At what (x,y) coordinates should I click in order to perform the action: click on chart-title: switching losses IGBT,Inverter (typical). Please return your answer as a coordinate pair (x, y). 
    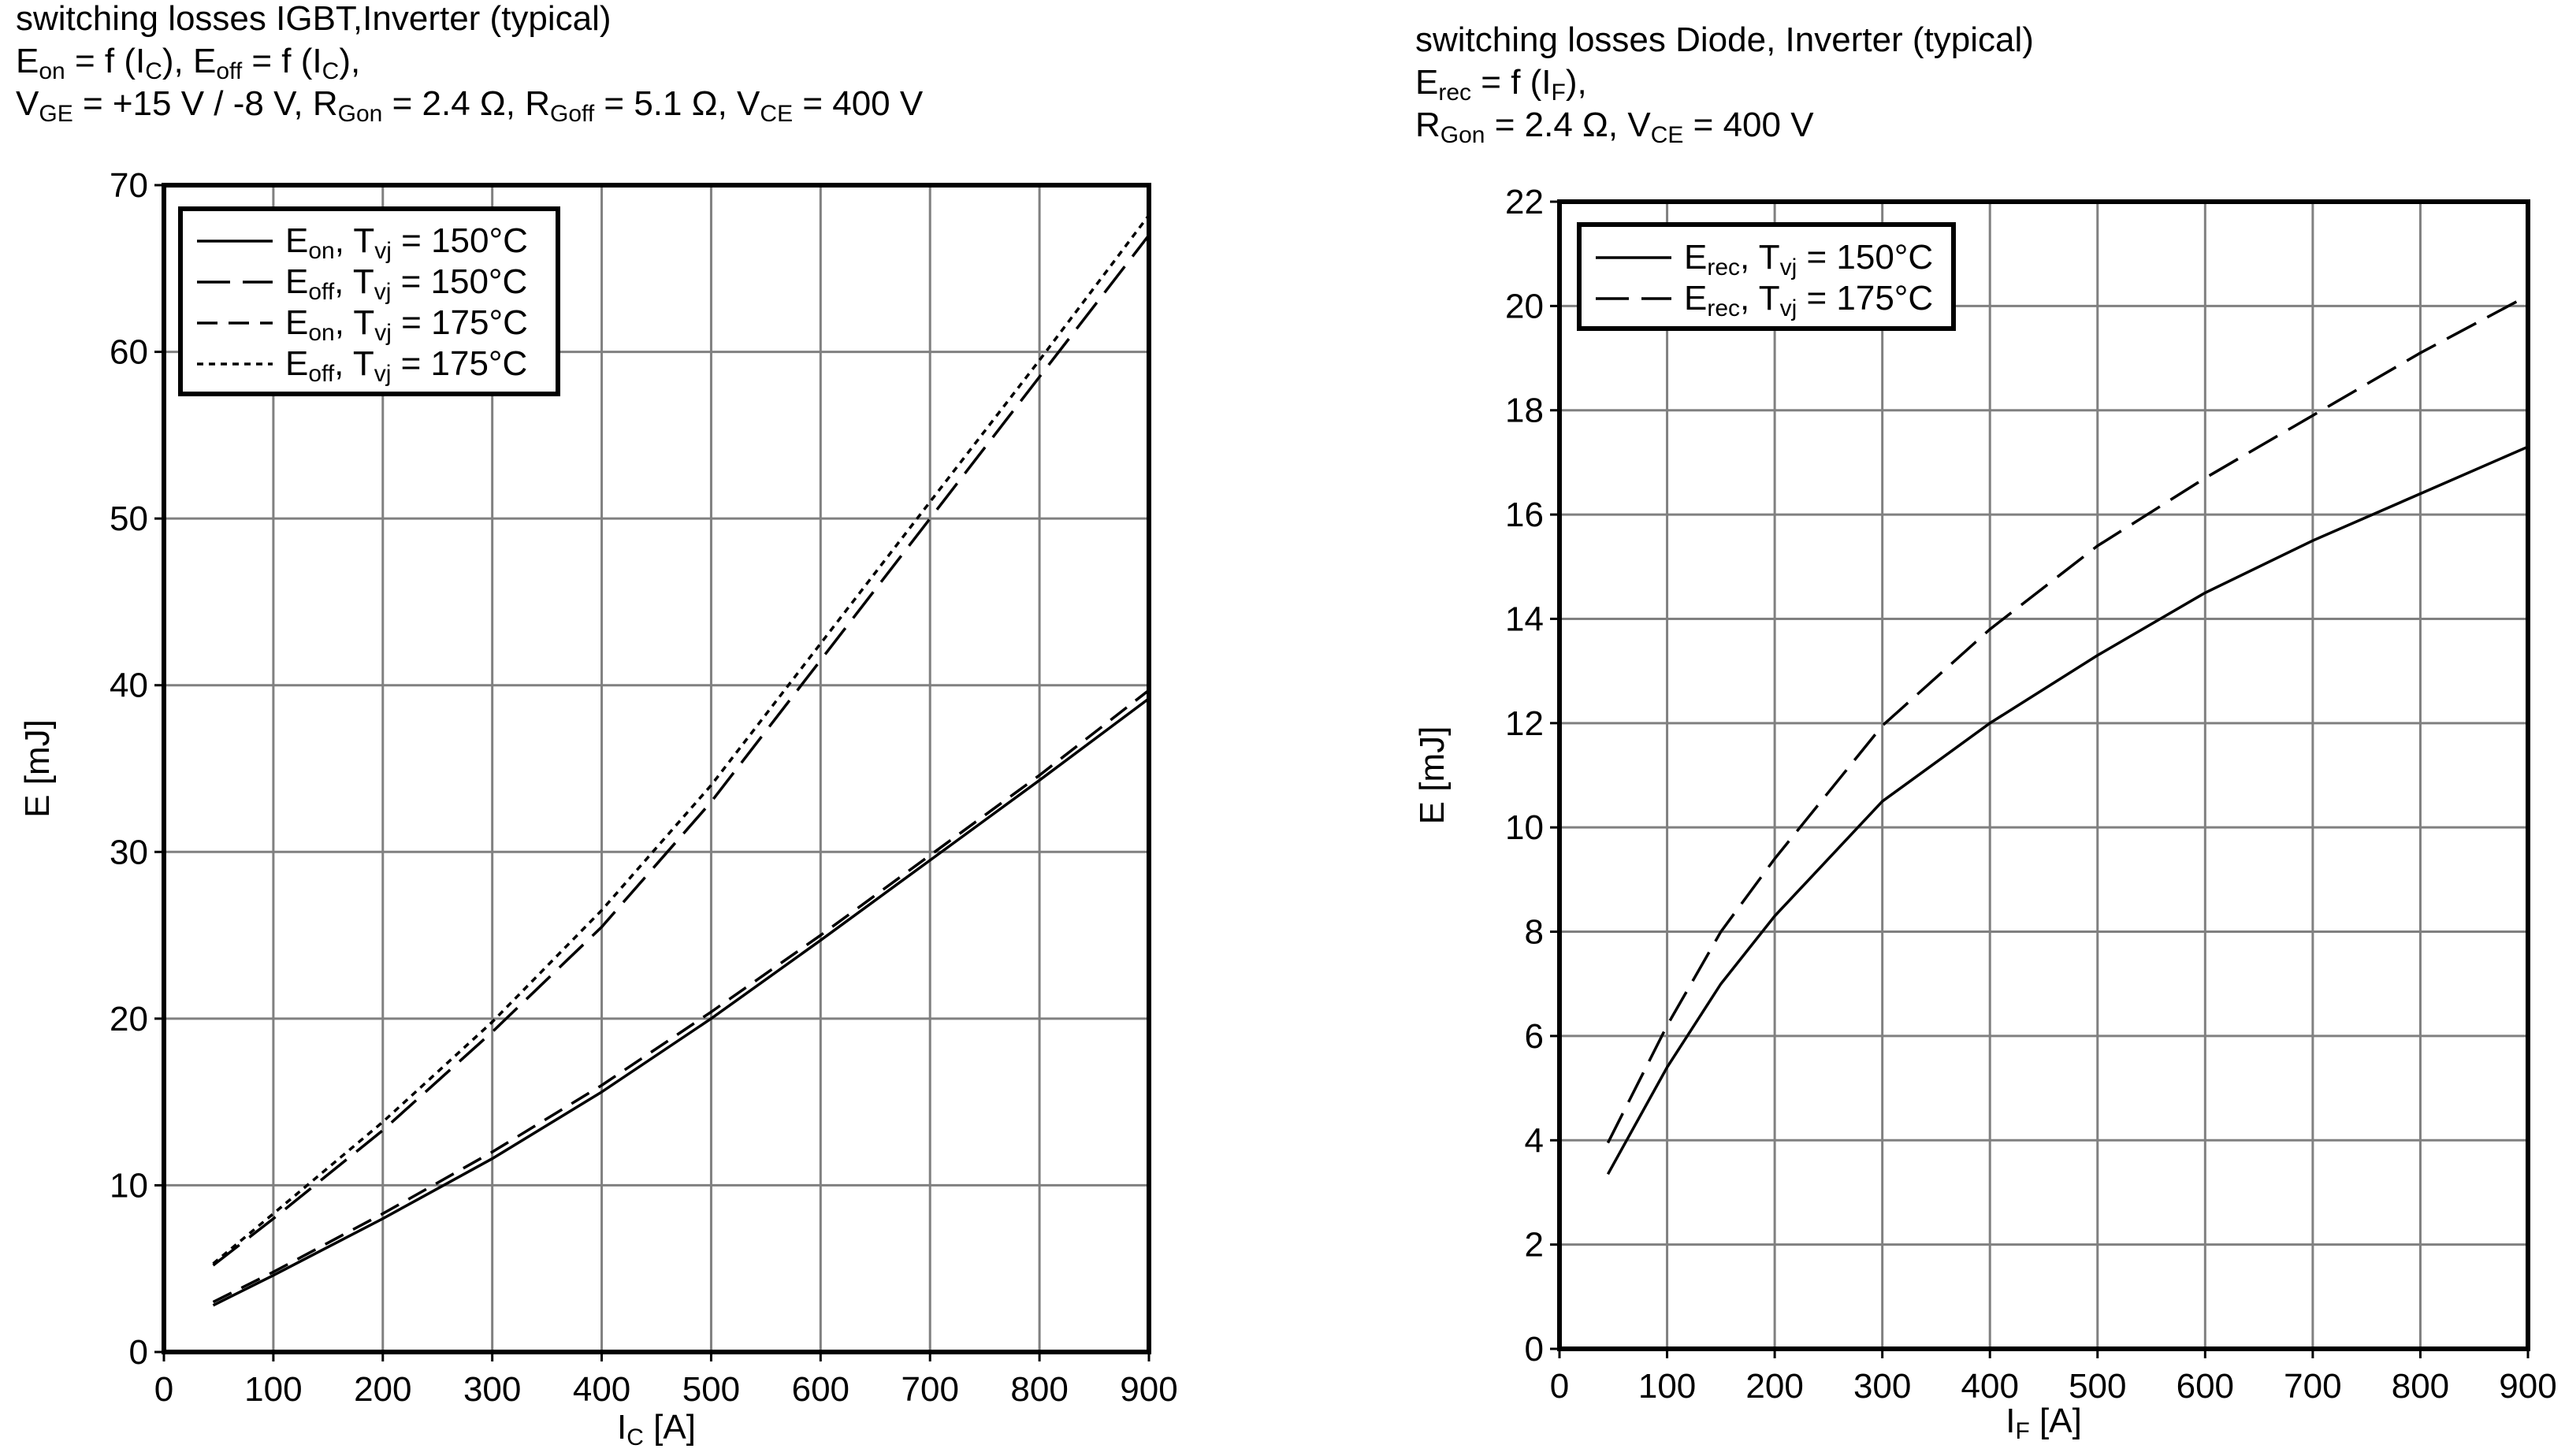
    Looking at the image, I should click on (314, 19).